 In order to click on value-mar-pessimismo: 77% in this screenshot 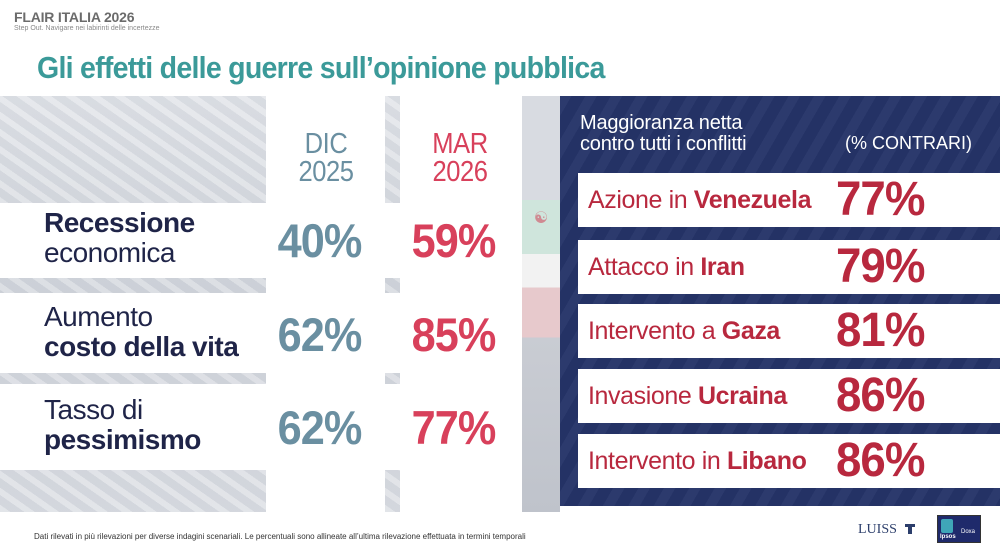, I will do `click(454, 427)`.